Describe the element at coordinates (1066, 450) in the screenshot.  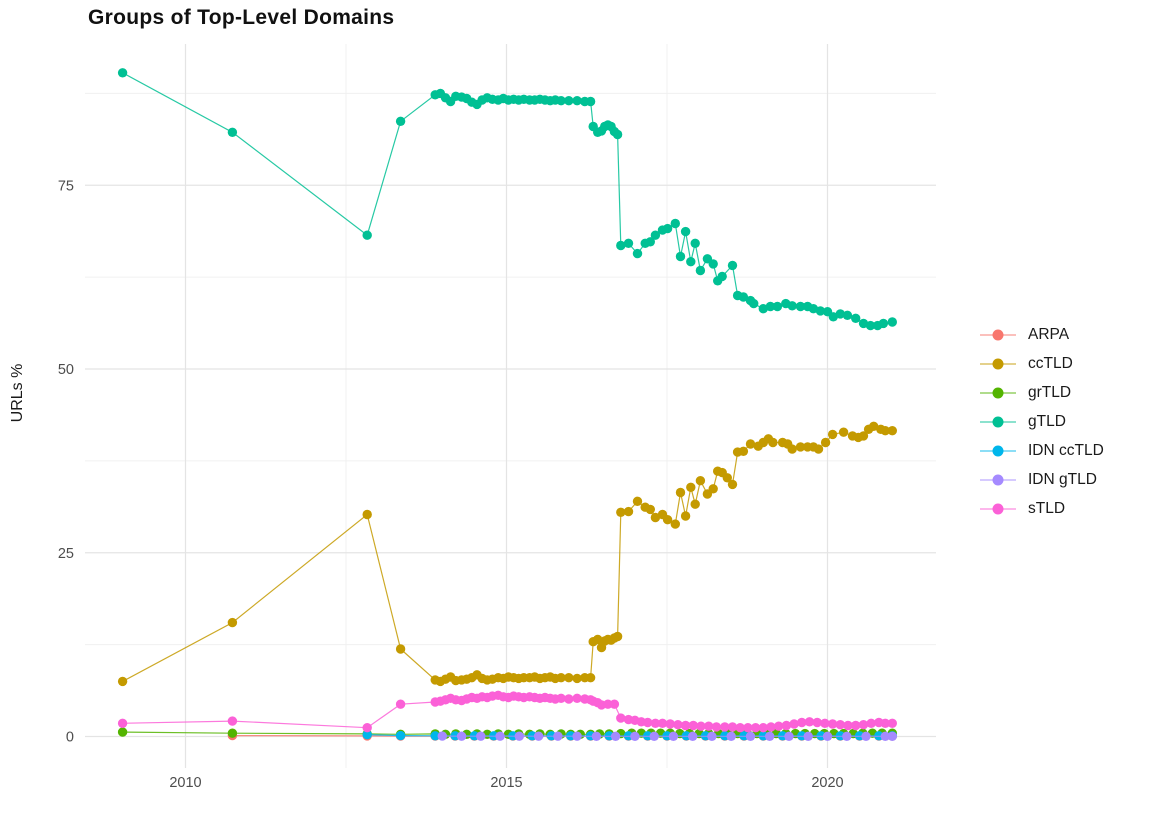
I see `legend-label: IDN ccTLD` at that location.